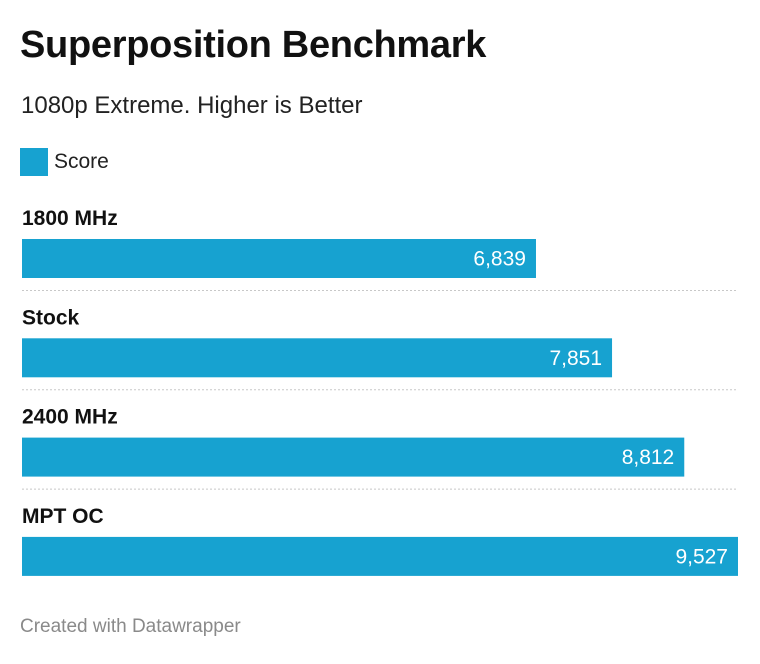 The image size is (760, 664). Describe the element at coordinates (575, 358) in the screenshot. I see `value-label: 7,851` at that location.